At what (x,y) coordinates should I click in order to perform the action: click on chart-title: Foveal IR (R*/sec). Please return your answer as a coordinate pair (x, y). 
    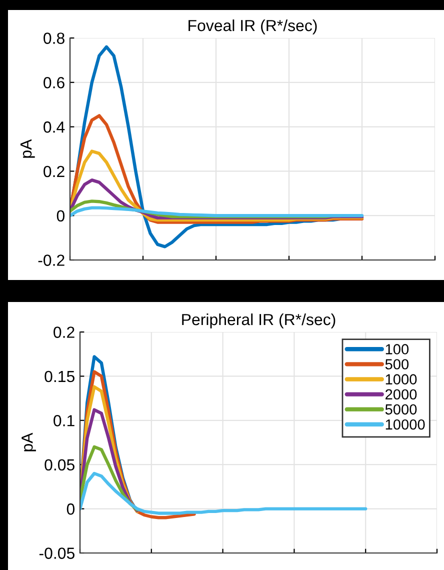
    Looking at the image, I should click on (252, 26).